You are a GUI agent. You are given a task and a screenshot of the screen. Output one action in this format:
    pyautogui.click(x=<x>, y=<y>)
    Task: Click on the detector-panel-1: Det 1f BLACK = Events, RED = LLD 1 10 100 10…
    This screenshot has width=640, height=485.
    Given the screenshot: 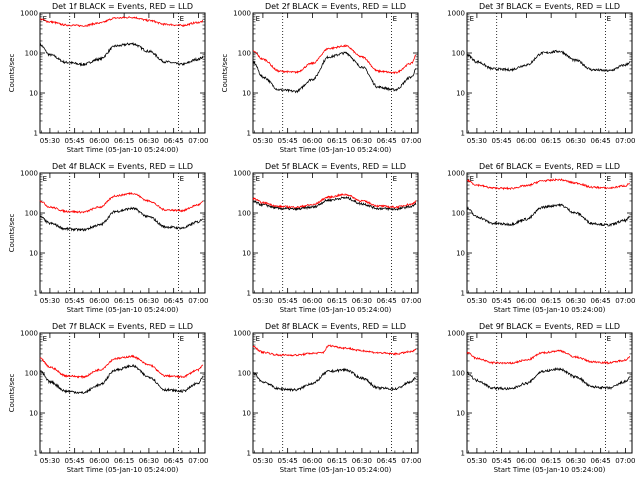 What is the action you would take?
    pyautogui.click(x=108, y=78)
    